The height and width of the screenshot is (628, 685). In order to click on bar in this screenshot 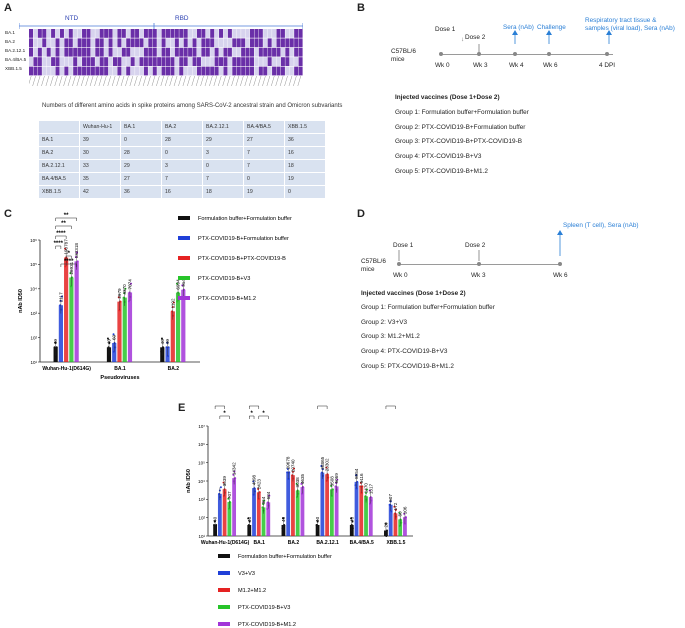, I will do `click(178, 327)`.